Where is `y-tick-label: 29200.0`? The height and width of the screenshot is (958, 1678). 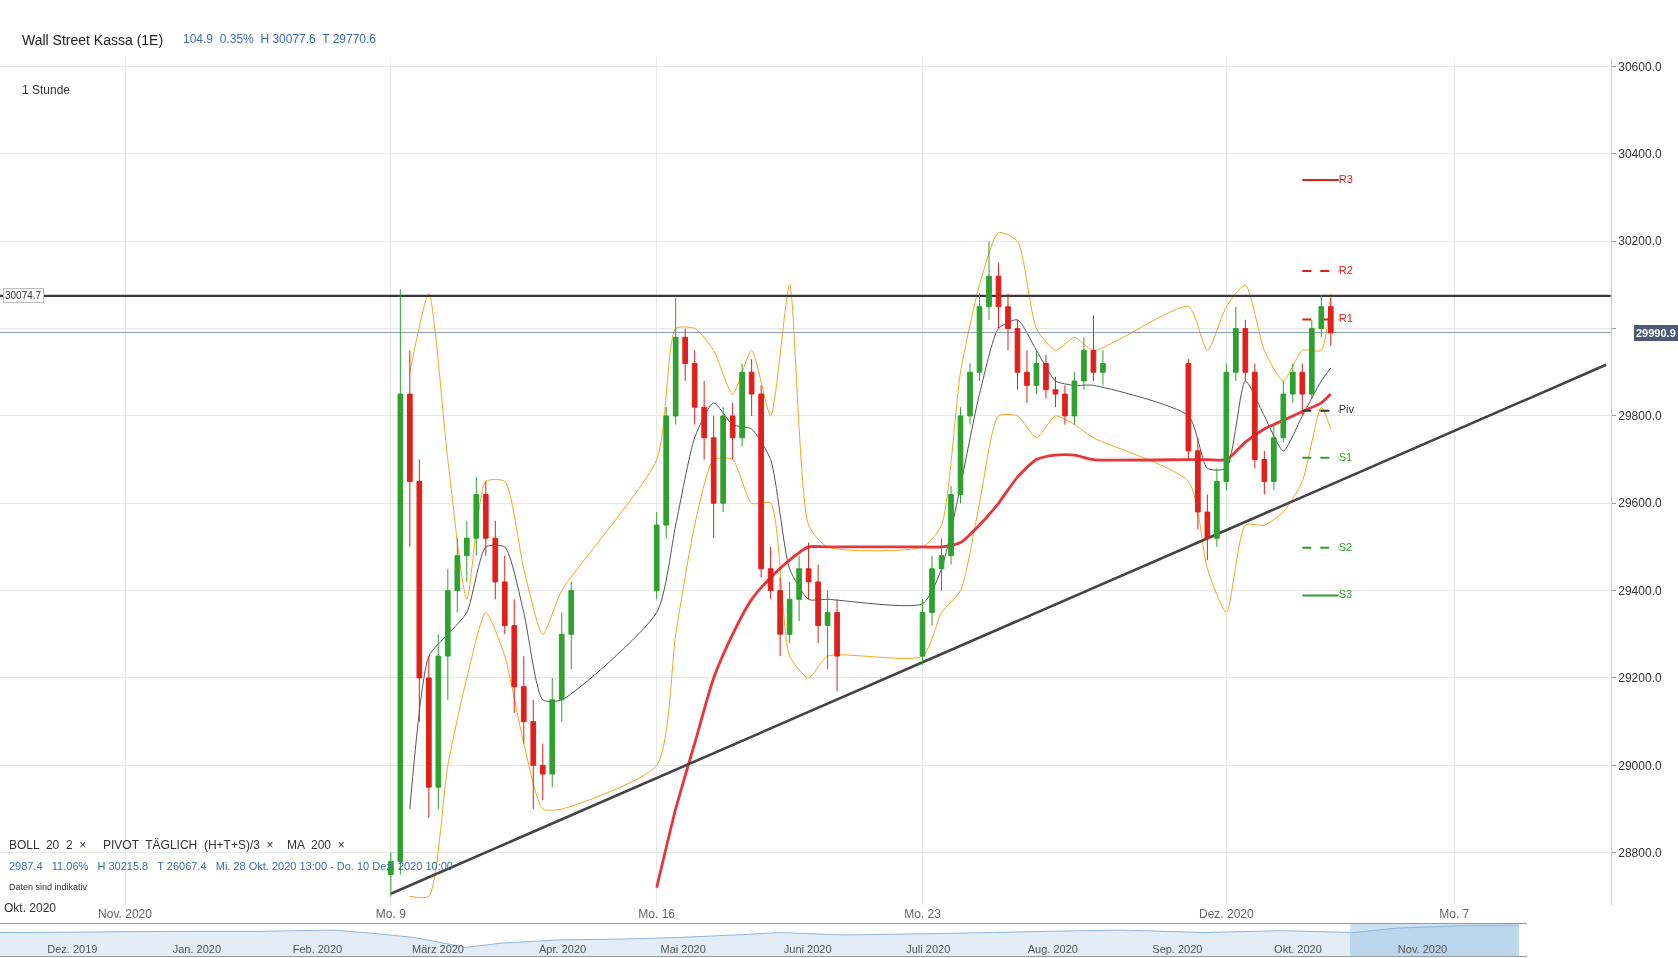
y-tick-label: 29200.0 is located at coordinates (1640, 678).